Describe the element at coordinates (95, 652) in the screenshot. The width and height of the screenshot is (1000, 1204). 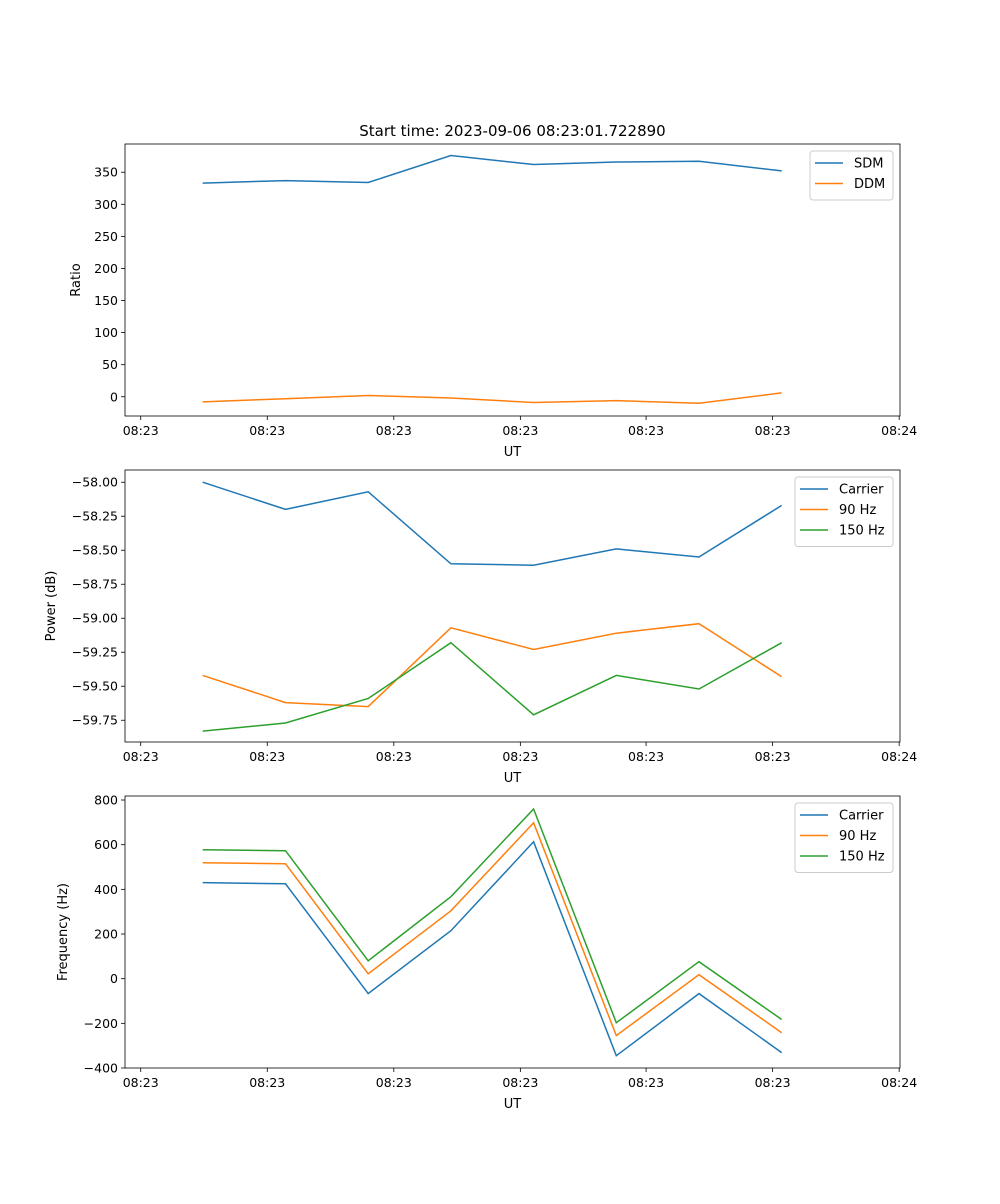
I see `y-tick-label: −59.25` at that location.